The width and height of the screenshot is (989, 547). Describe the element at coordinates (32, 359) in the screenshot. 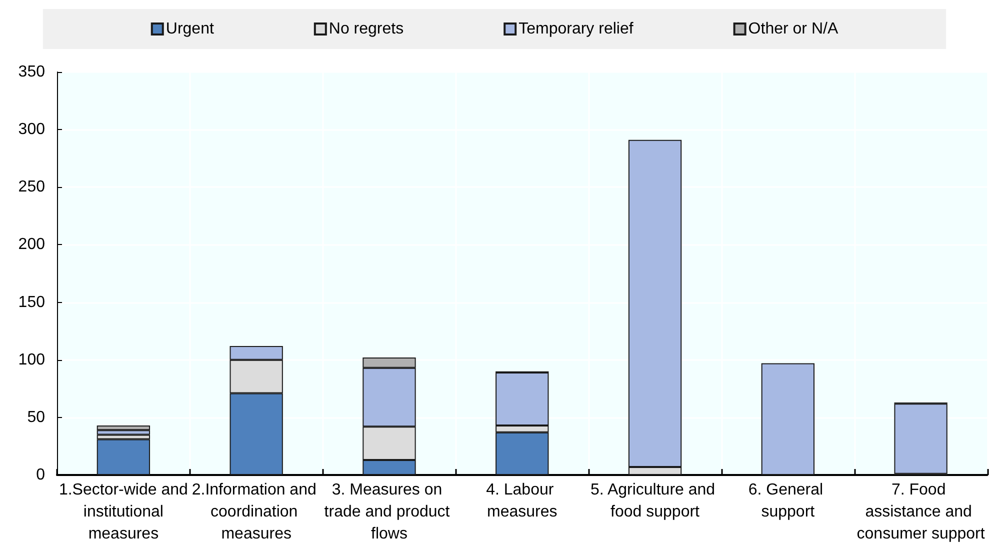

I see `y-tick-label: 100` at that location.